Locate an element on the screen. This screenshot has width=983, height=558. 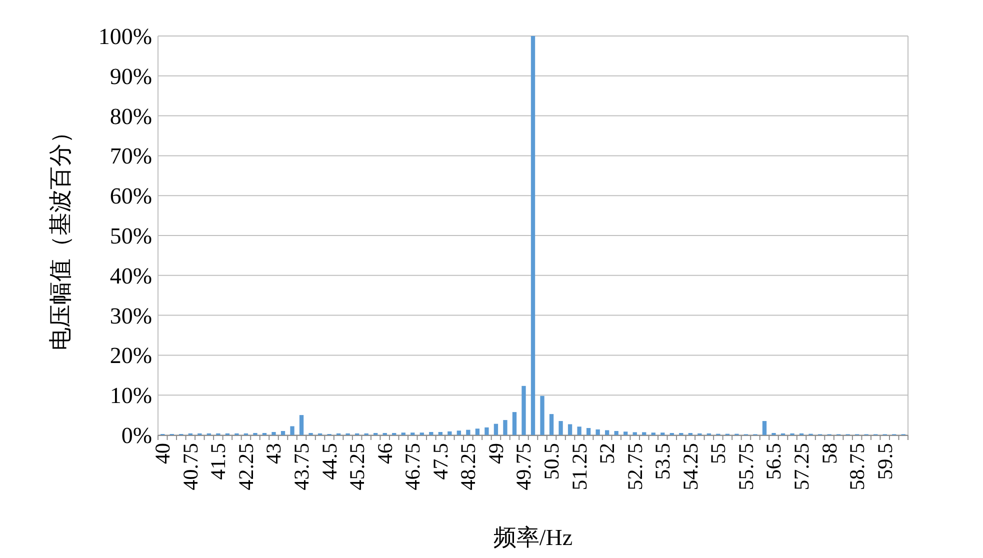
x-tick-label: 50.5 is located at coordinates (552, 461).